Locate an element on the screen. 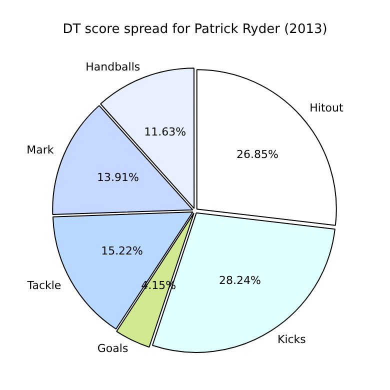  data-label: 26.85% is located at coordinates (257, 155).